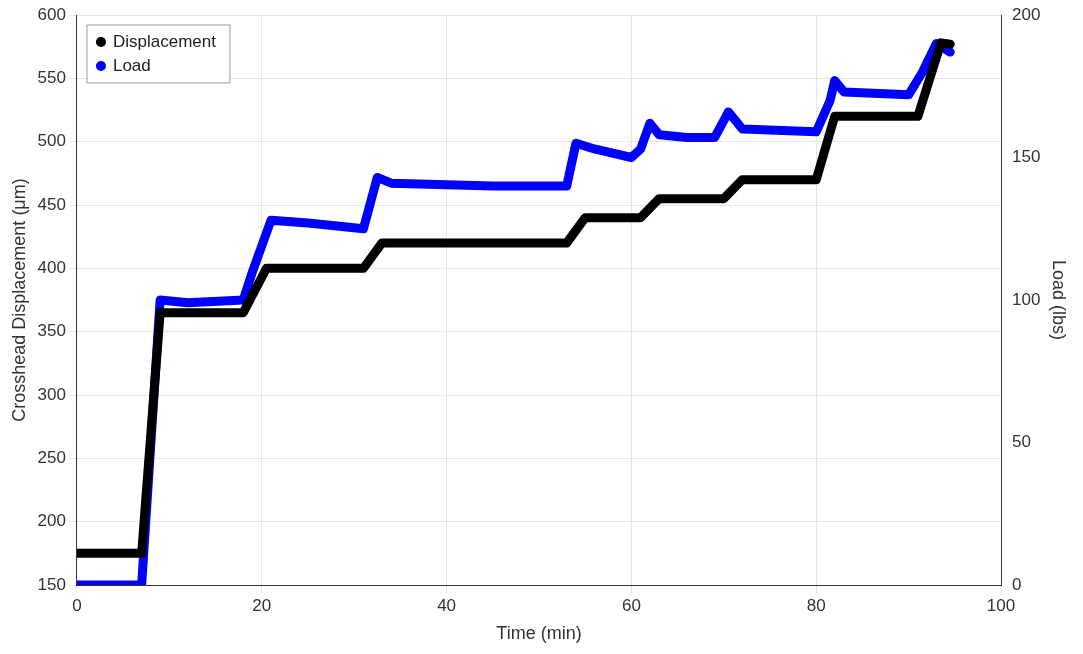 This screenshot has height=654, width=1083. I want to click on y-tick-label: 200, so click(51, 521).